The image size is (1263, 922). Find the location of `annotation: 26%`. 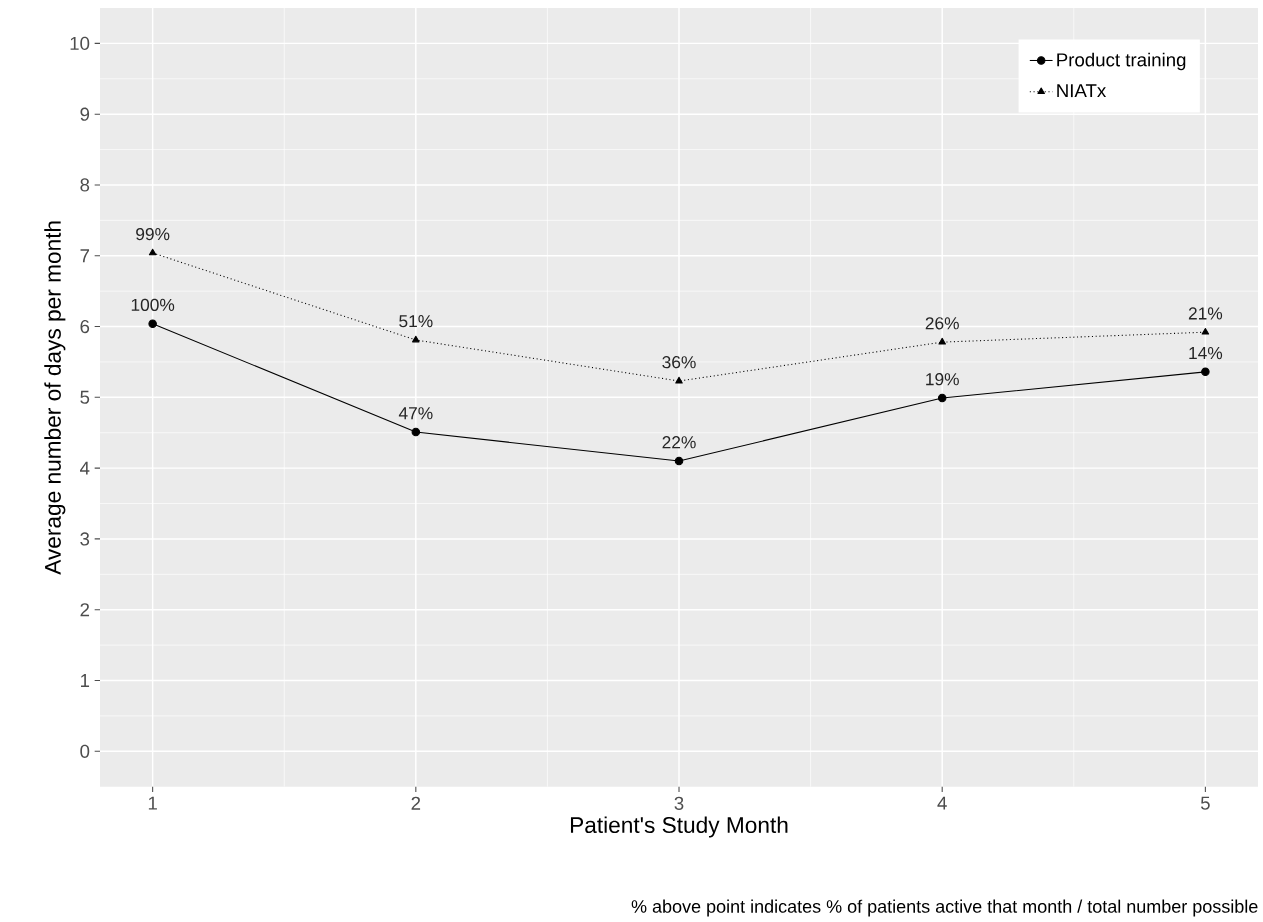

annotation: 26% is located at coordinates (942, 323).